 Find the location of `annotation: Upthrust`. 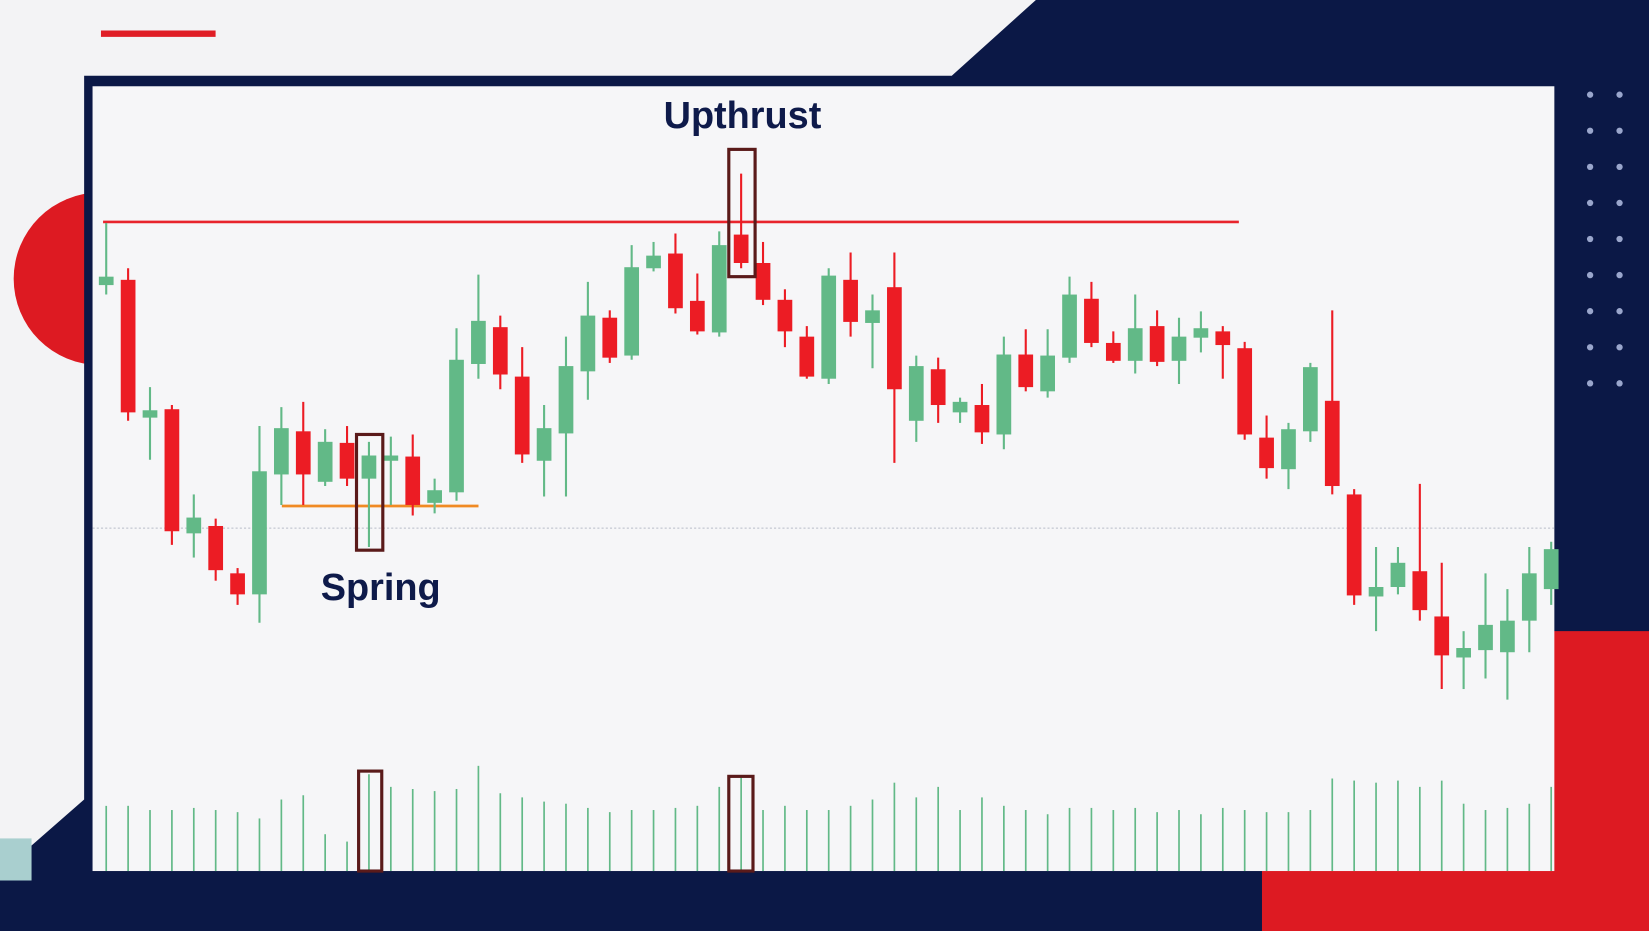

annotation: Upthrust is located at coordinates (743, 116).